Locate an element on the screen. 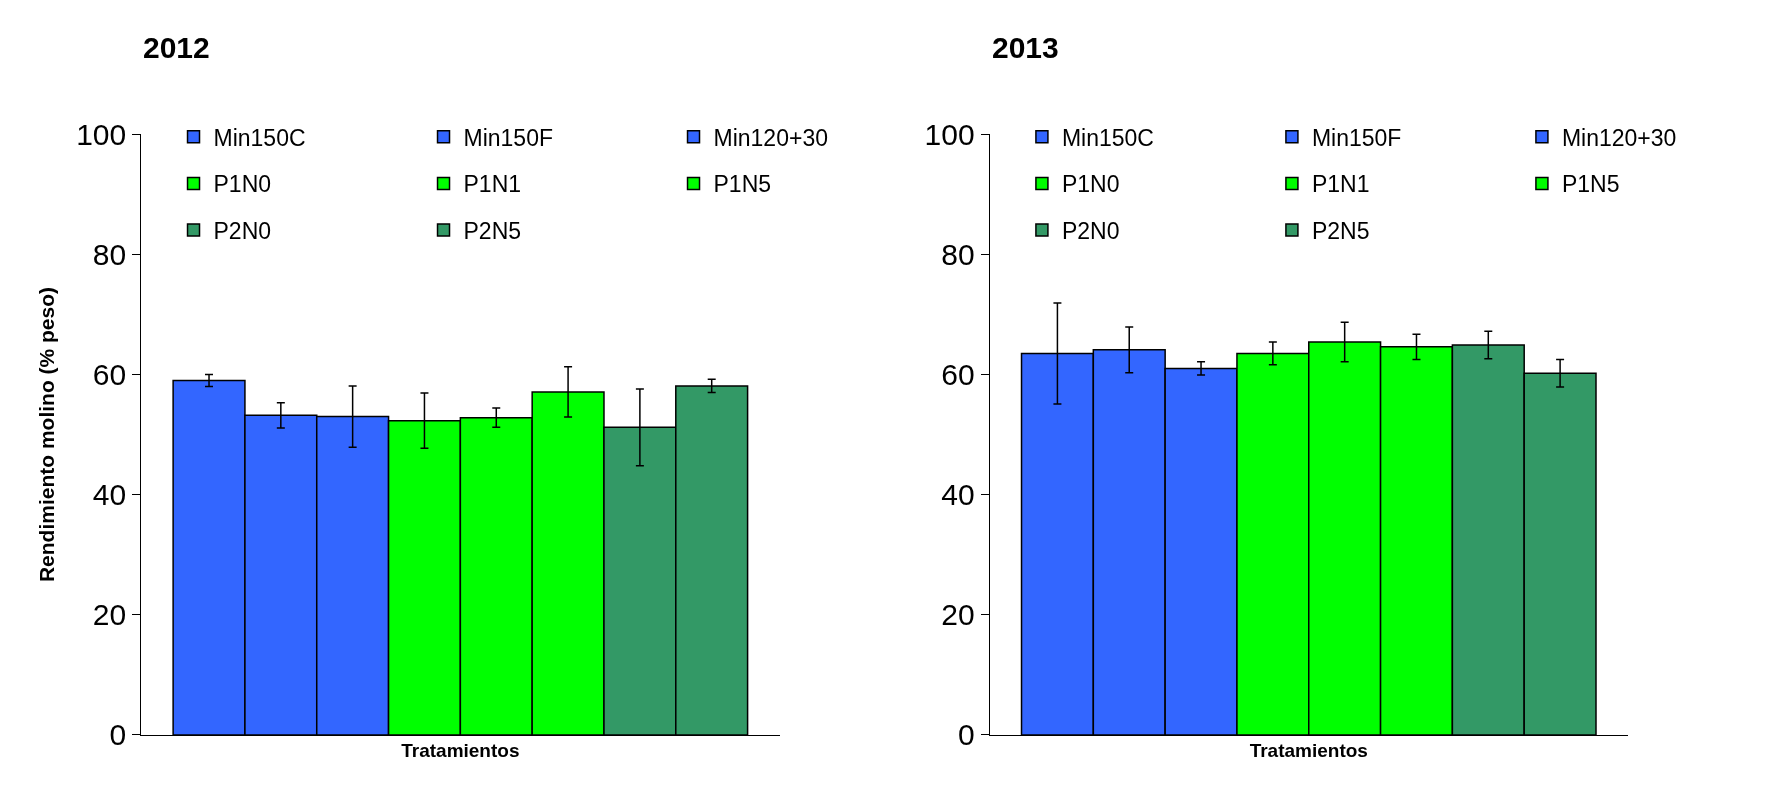 The image size is (1784, 809). y-axis-title: Rendimiento molino (% peso) is located at coordinates (47, 434).